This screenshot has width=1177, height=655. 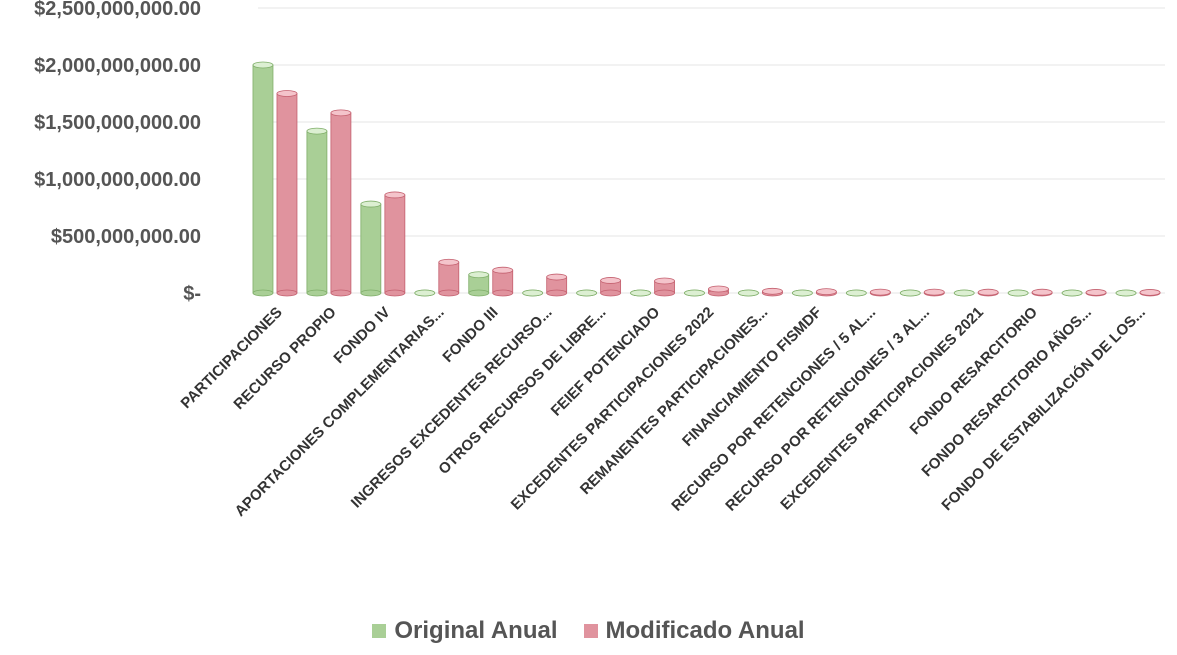 What do you see at coordinates (126, 237) in the screenshot?
I see `y-tick-label: $500,000,000.00` at bounding box center [126, 237].